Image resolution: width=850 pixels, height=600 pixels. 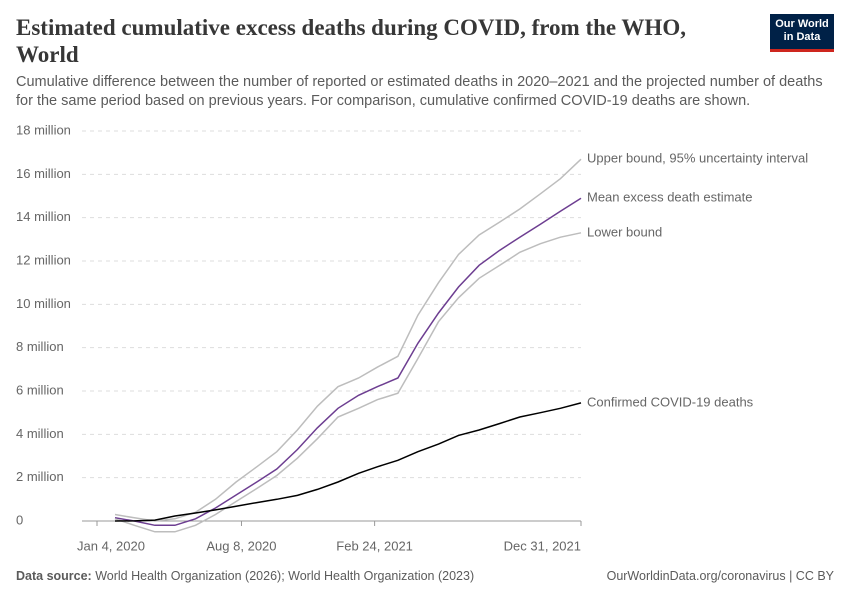 What do you see at coordinates (43, 303) in the screenshot?
I see `y-tick-label: 10 million` at bounding box center [43, 303].